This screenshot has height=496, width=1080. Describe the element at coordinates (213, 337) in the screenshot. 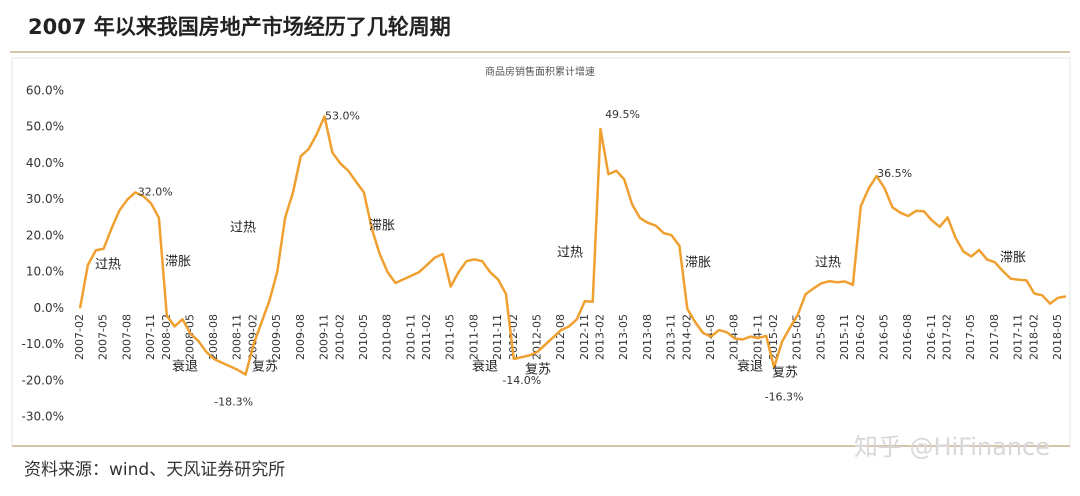

I see `x-tick-label: 2008-08` at that location.